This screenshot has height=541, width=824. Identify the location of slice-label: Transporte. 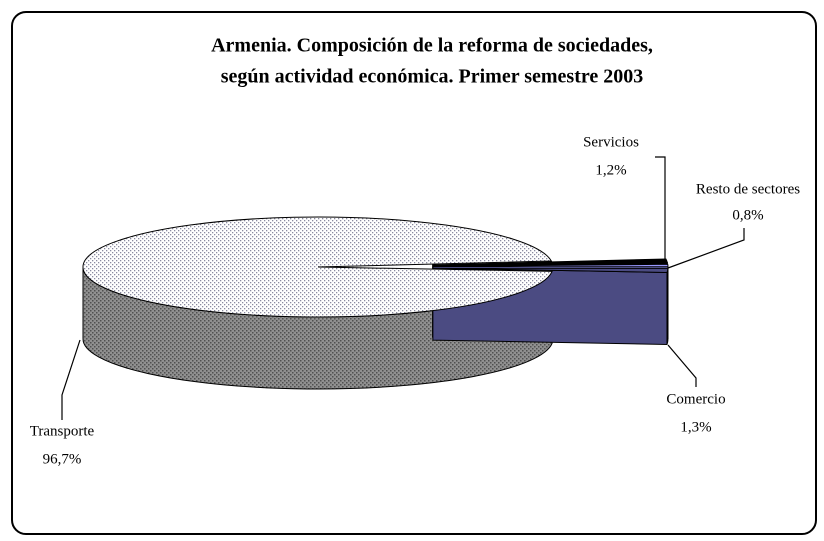
(62, 431).